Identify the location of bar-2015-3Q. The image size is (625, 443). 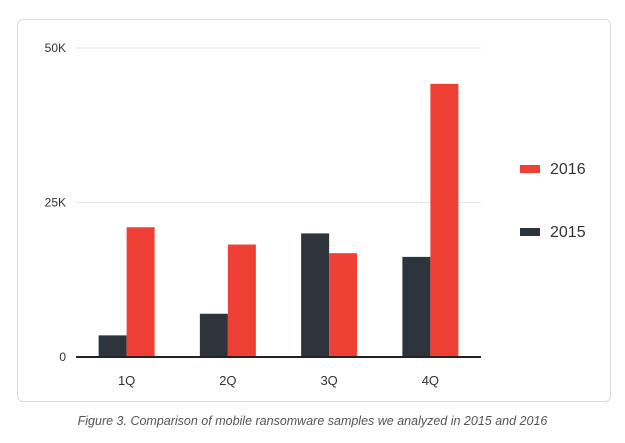
(315, 295).